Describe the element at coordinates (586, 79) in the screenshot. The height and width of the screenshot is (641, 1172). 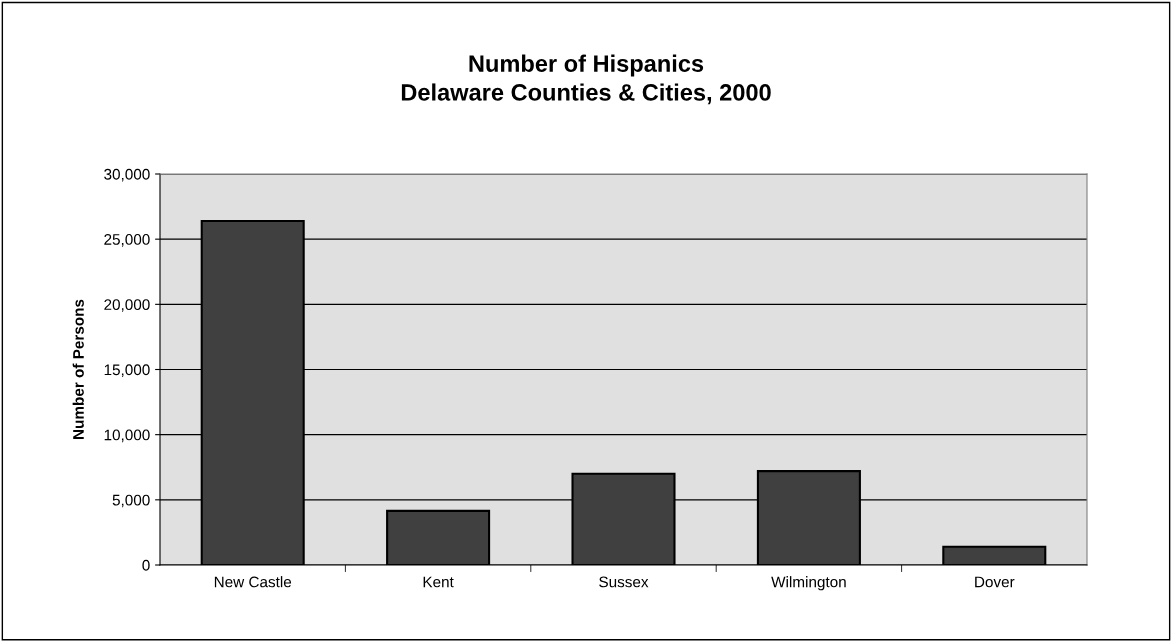
I see `chart-title: Number of Hispanics Delaware Counties & Cities, 2000` at that location.